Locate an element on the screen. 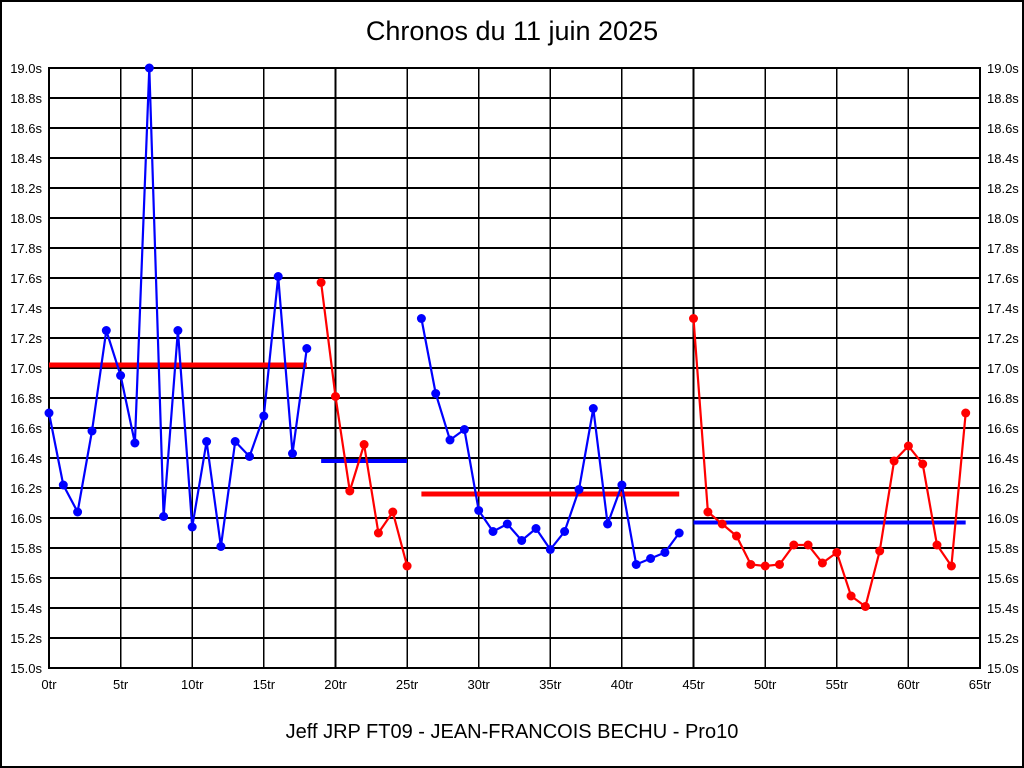 Image resolution: width=1024 pixels, height=768 pixels. y-tick-label-left: 18.2s is located at coordinates (26, 188).